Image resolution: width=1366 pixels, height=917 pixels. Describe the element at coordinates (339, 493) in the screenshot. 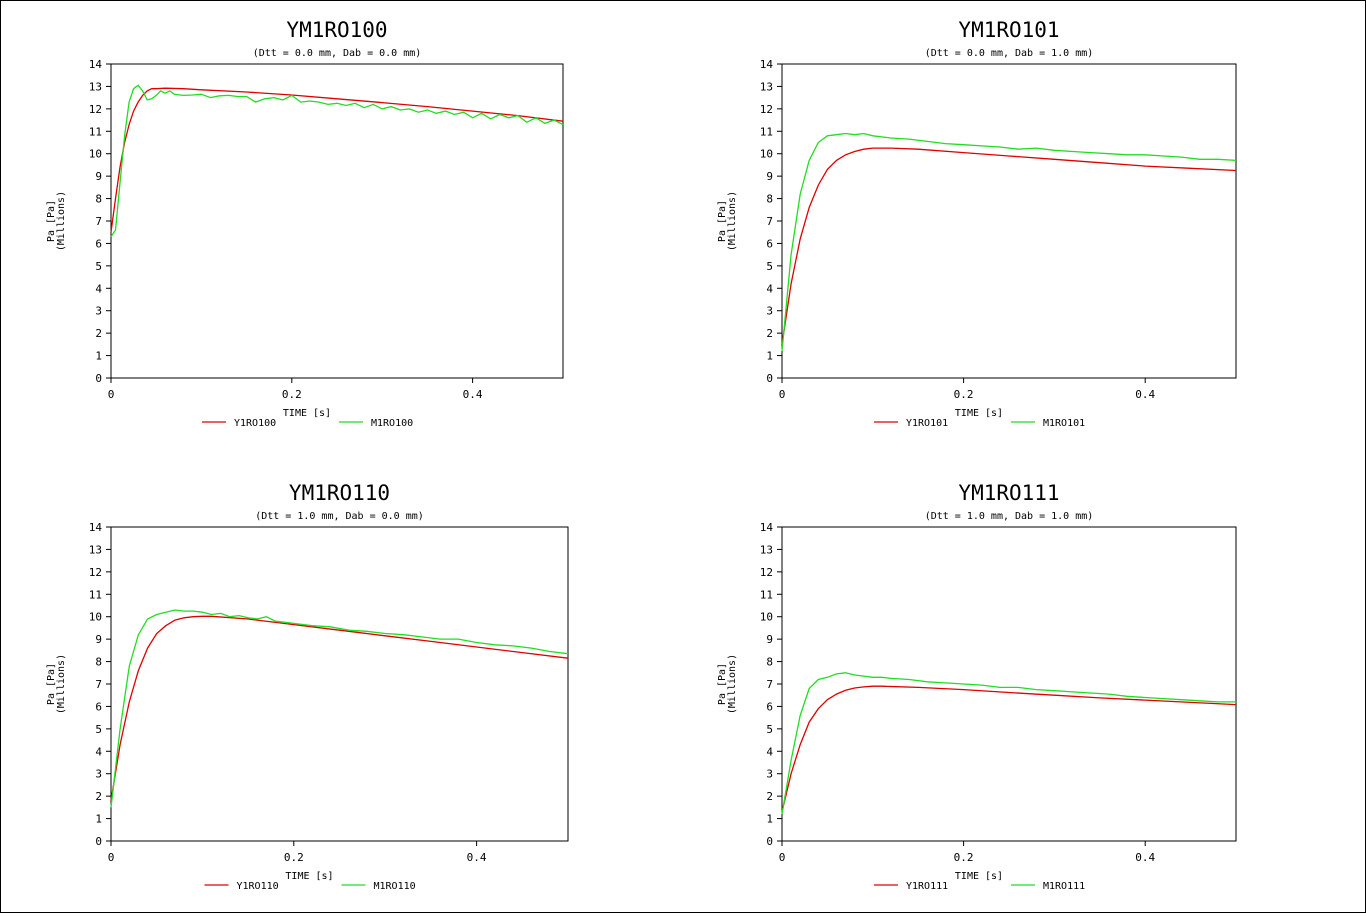

I see `chart-title: YM1RO110` at that location.